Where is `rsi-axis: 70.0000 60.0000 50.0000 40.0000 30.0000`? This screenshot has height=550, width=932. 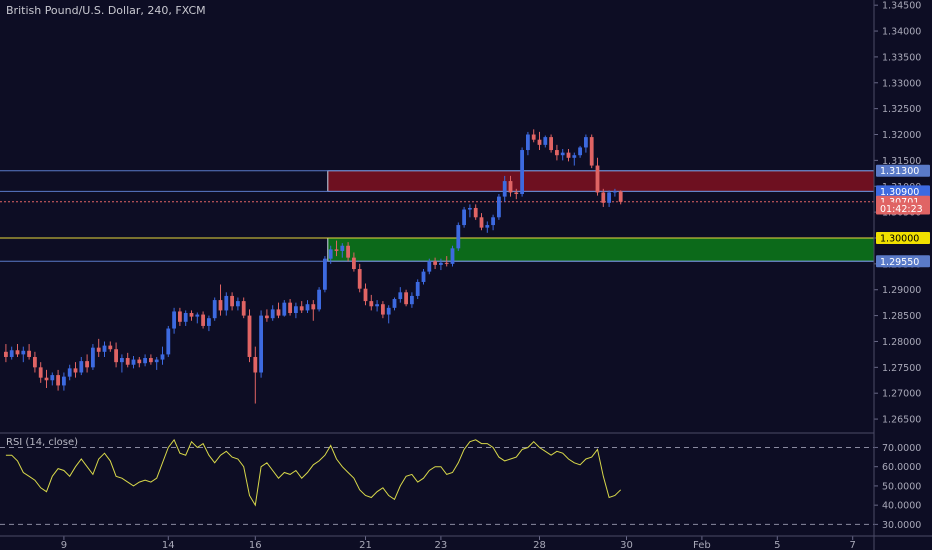
rsi-axis: 70.0000 60.0000 50.0000 40.0000 30.0000 is located at coordinates (897, 487).